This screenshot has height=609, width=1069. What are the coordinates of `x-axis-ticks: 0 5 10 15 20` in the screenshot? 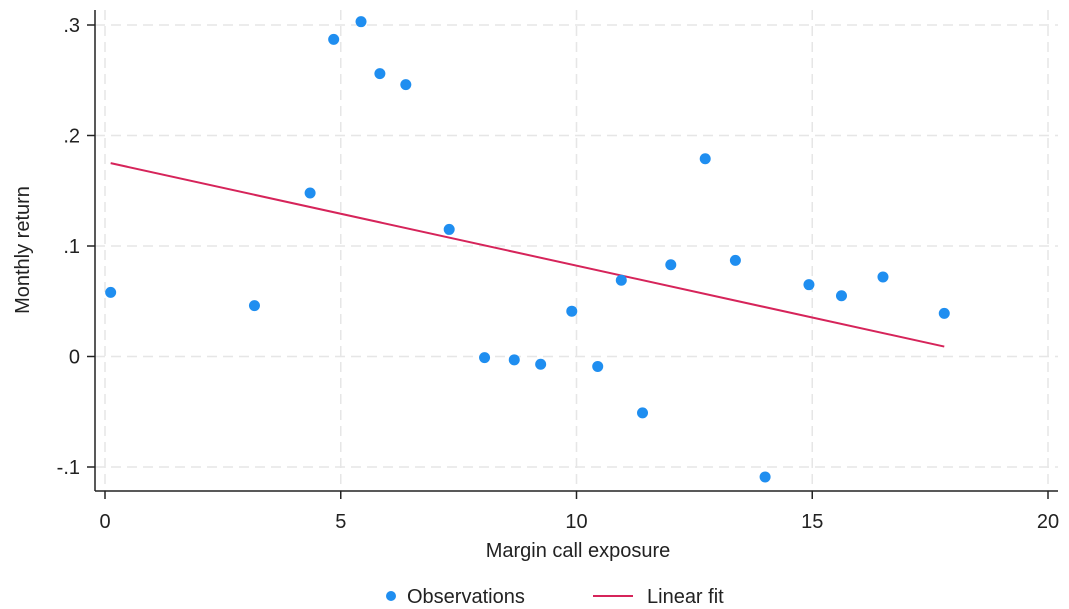 It's located at (579, 512).